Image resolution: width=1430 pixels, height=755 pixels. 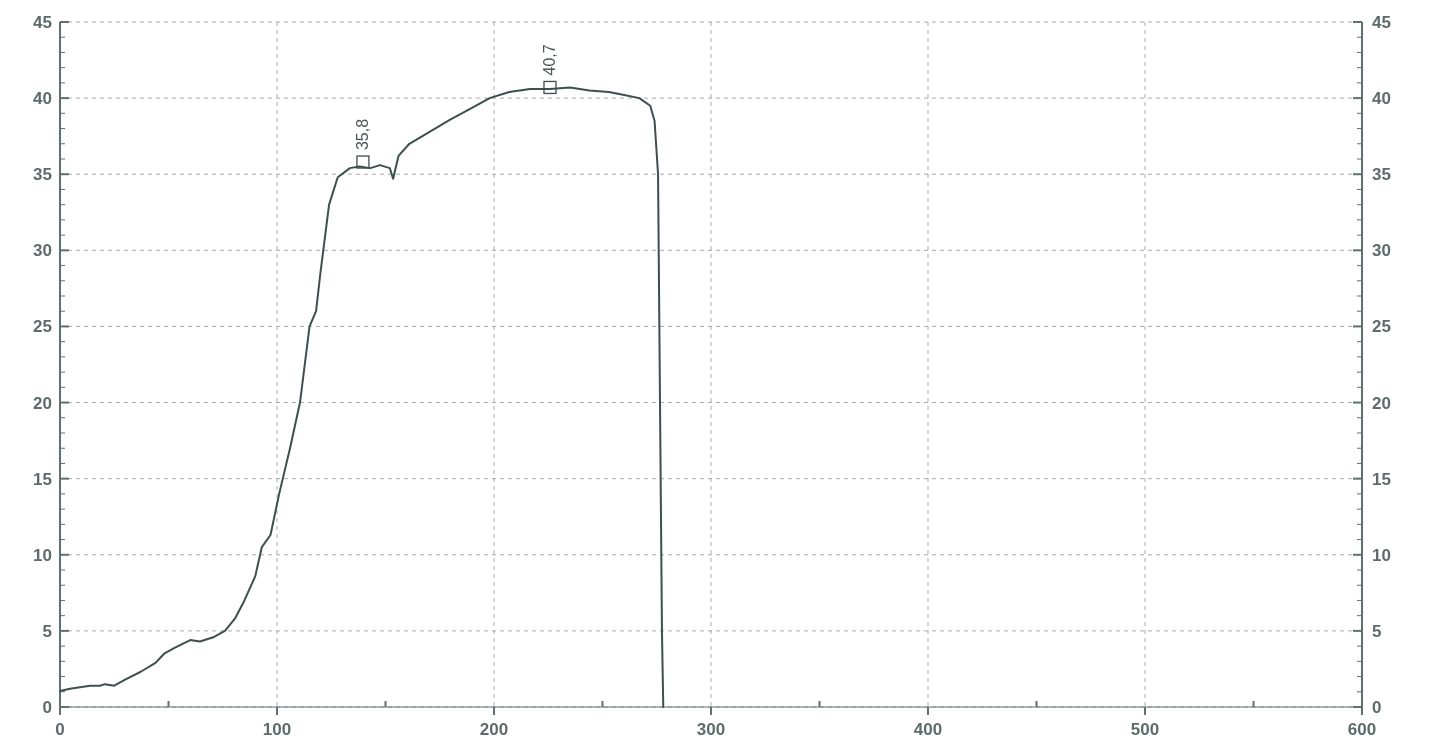 I want to click on y-tick-label: 25, so click(x=42, y=327).